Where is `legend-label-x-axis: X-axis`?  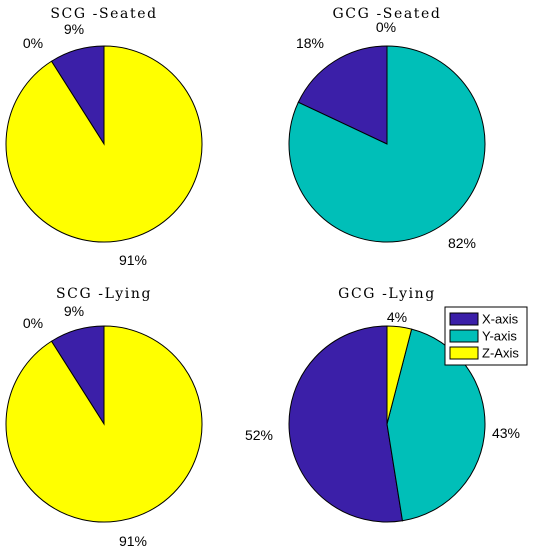
legend-label-x-axis: X-axis is located at coordinates (500, 319).